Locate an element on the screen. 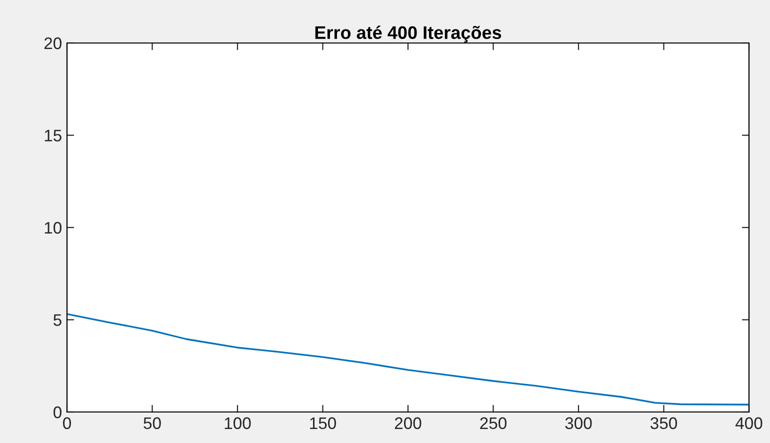 This screenshot has height=443, width=770. y-tick-label: 10 is located at coordinates (53, 228).